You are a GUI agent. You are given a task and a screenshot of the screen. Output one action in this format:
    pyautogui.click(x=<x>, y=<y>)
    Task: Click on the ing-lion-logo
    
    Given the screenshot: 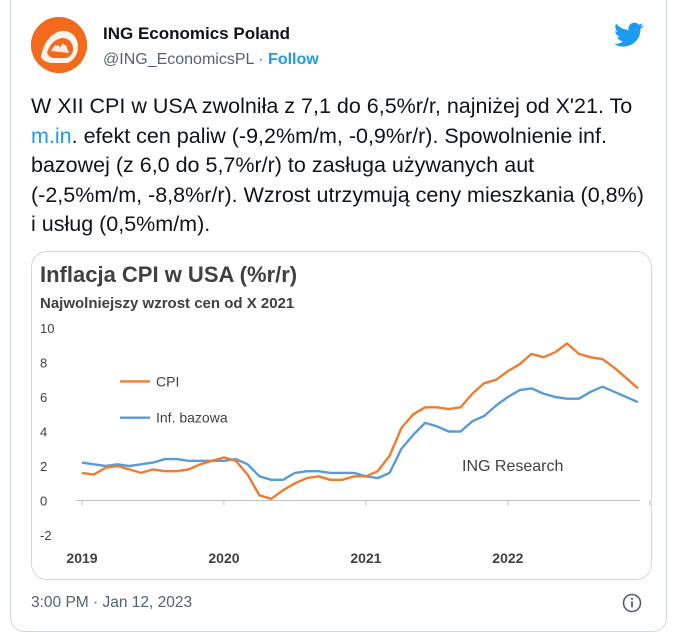 What is the action you would take?
    pyautogui.click(x=59, y=45)
    